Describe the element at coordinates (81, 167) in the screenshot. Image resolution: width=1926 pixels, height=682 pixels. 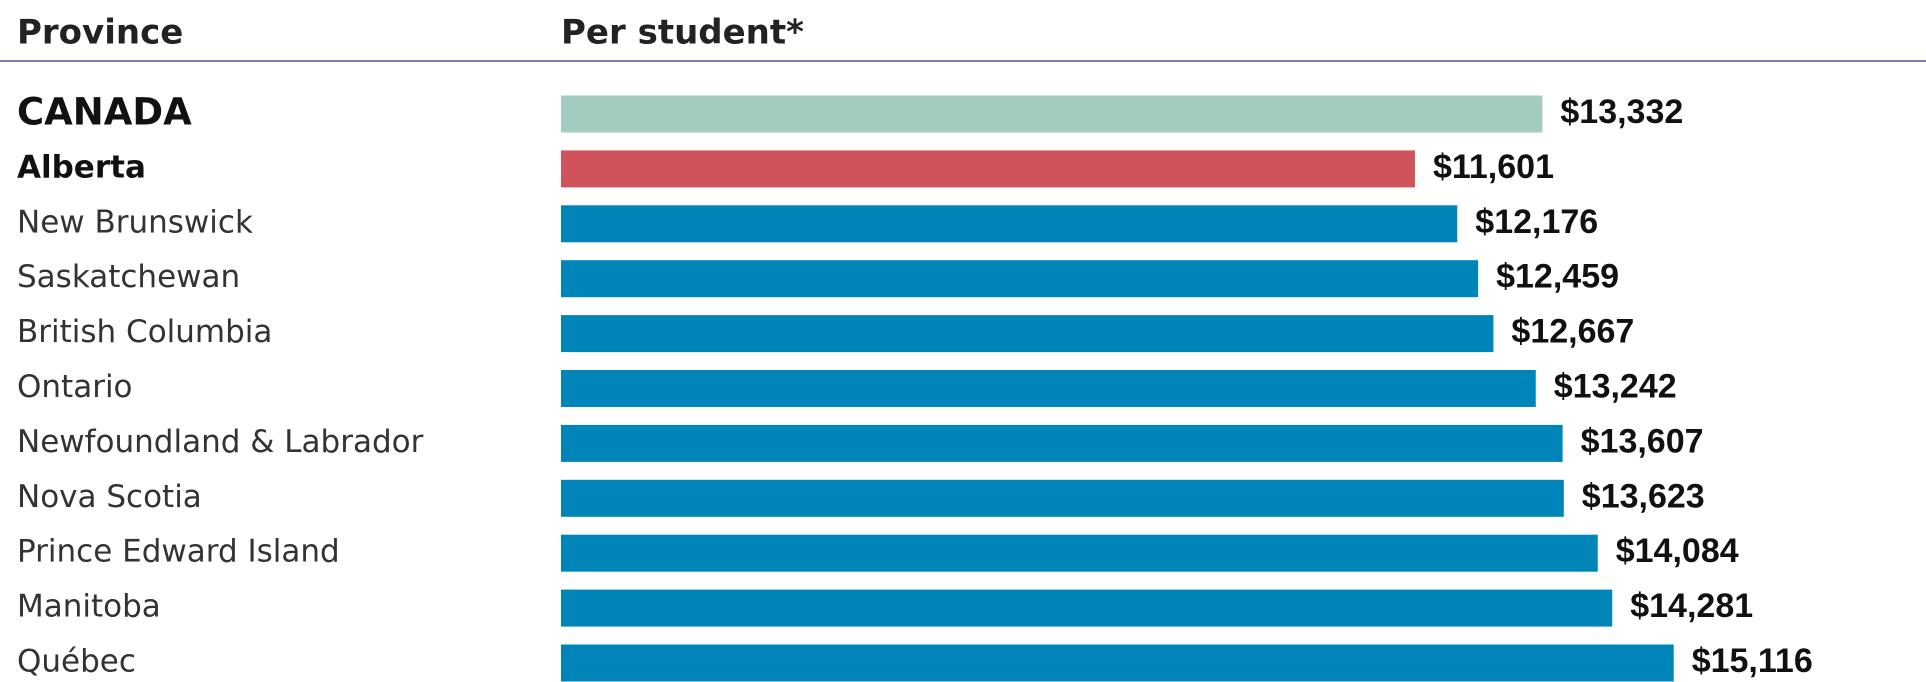
I see `category-label: Alberta` at that location.